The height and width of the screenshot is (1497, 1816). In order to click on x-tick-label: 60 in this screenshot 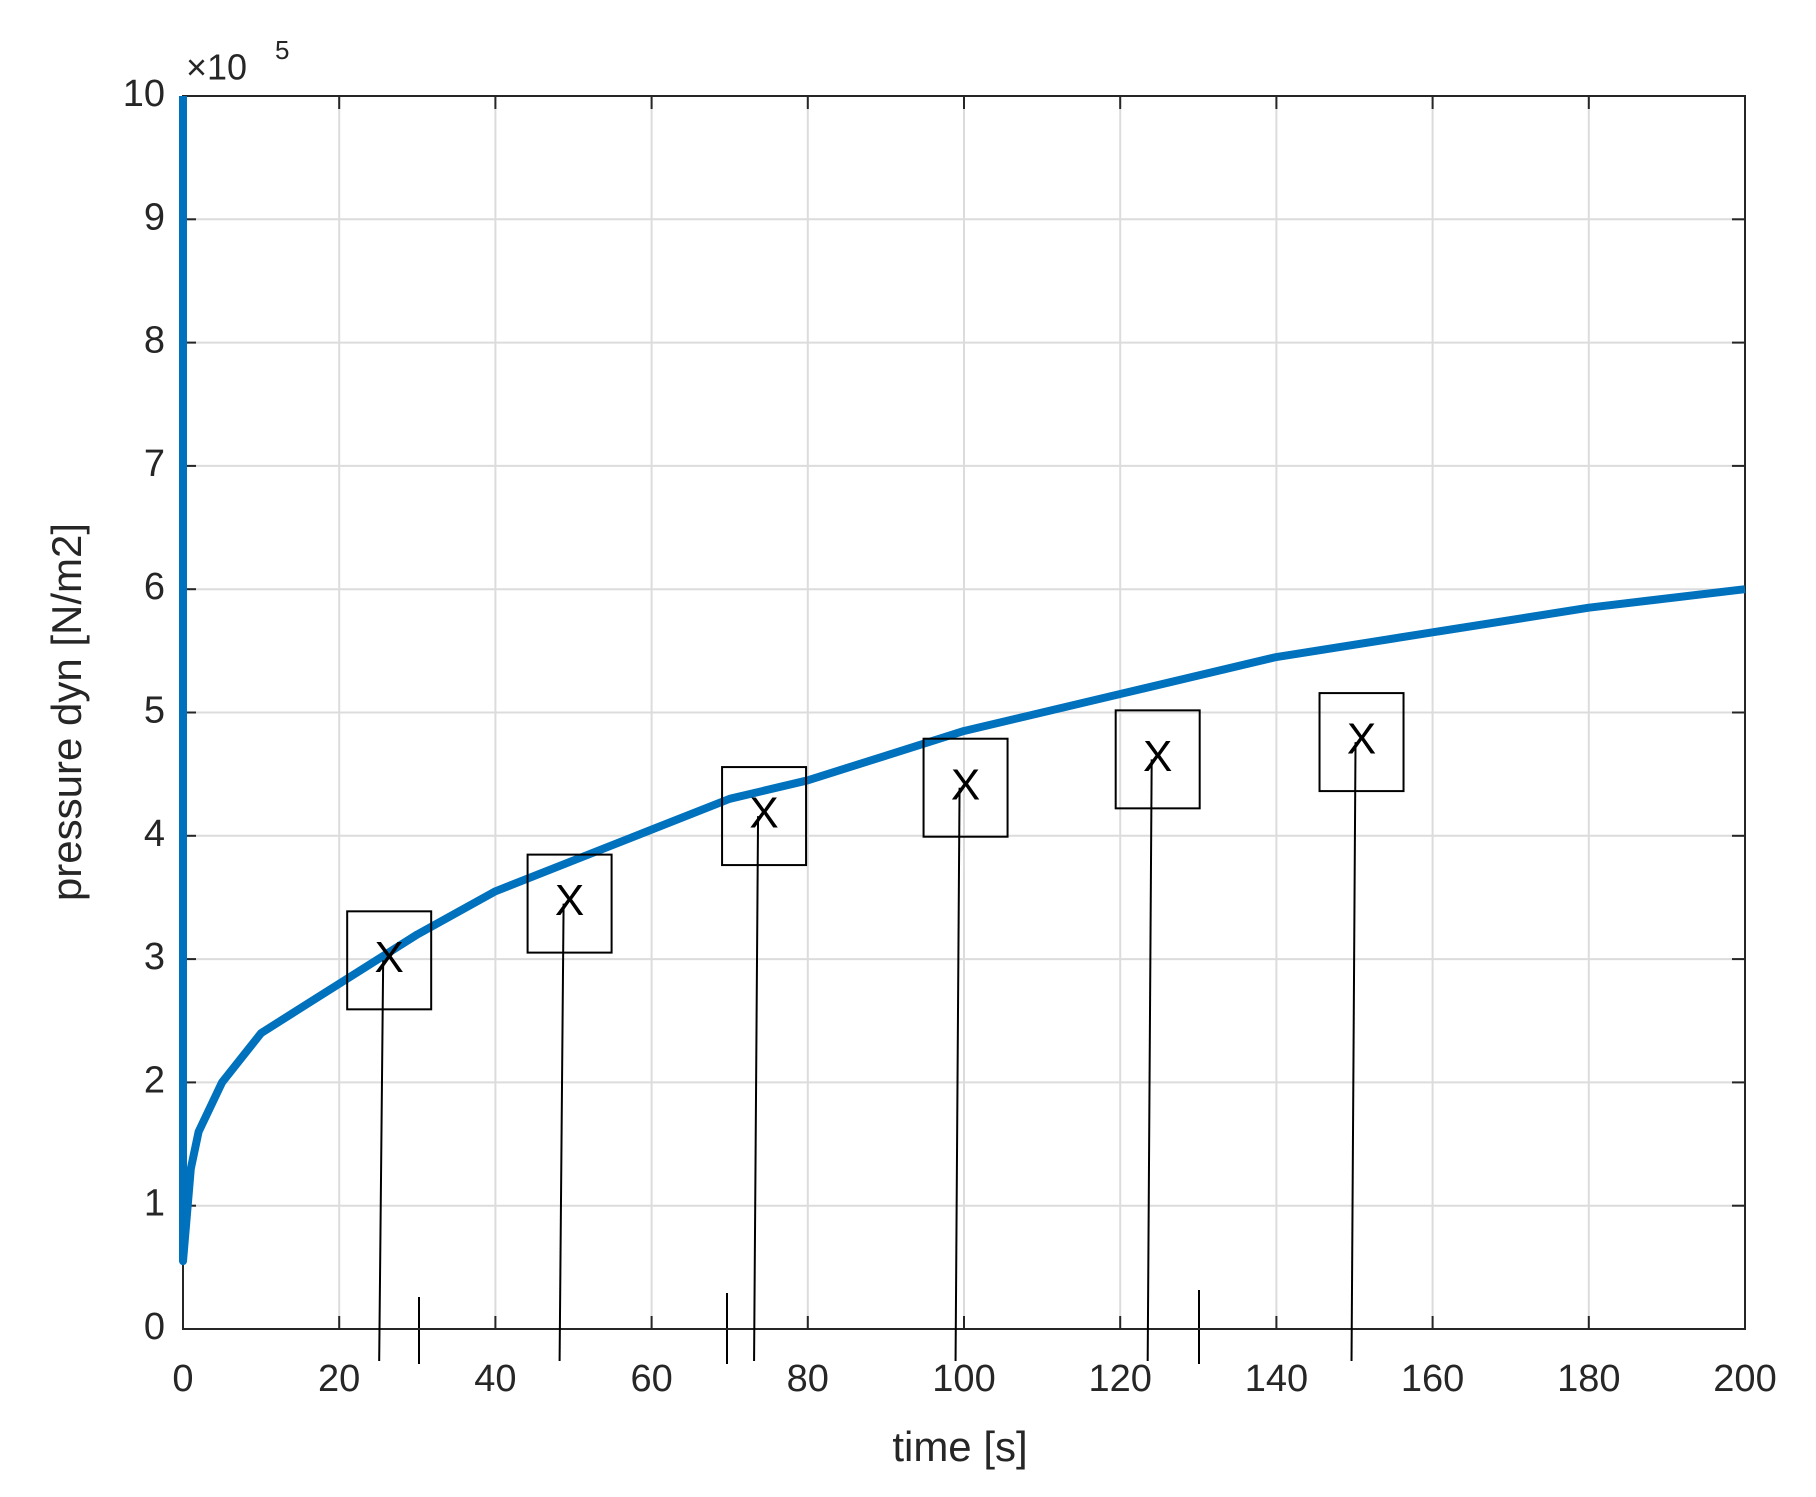, I will do `click(651, 1379)`.